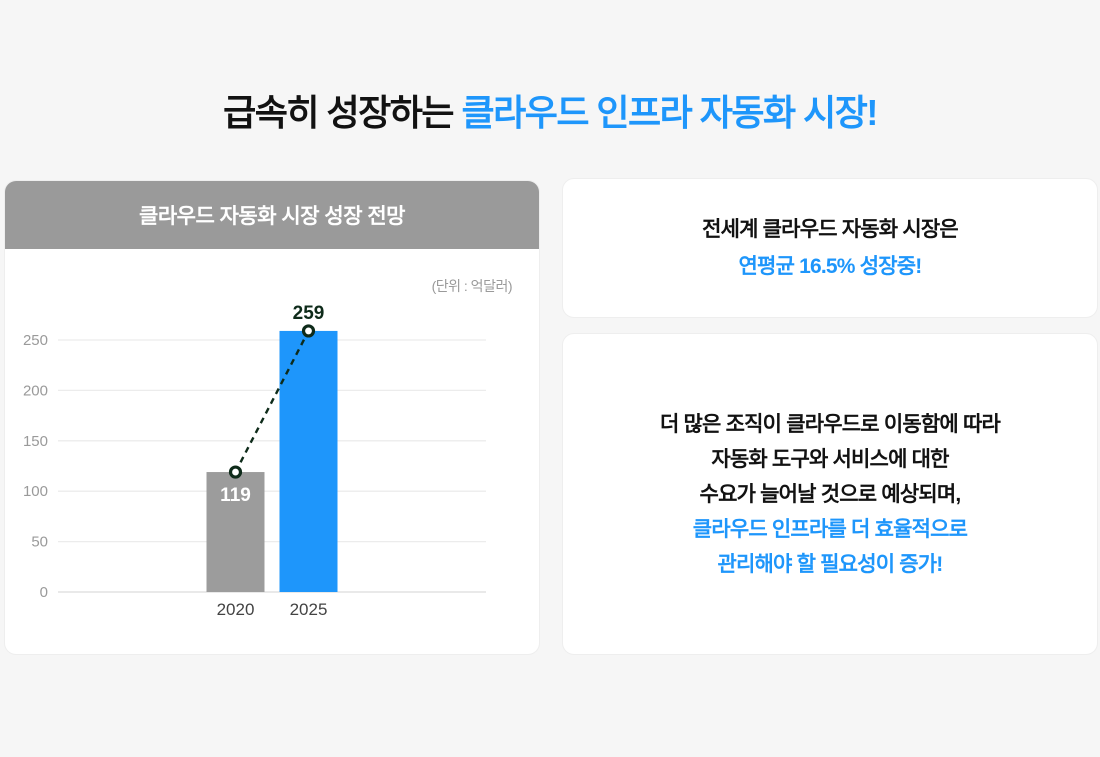 This screenshot has width=1100, height=757. What do you see at coordinates (472, 286) in the screenshot?
I see `chart-unit-label: (단위 : 억달러)` at bounding box center [472, 286].